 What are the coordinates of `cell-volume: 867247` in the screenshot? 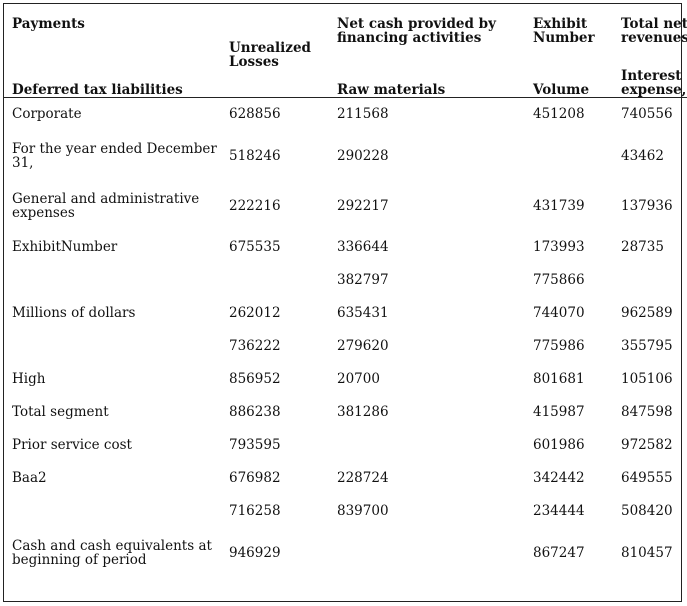 It's located at (559, 552).